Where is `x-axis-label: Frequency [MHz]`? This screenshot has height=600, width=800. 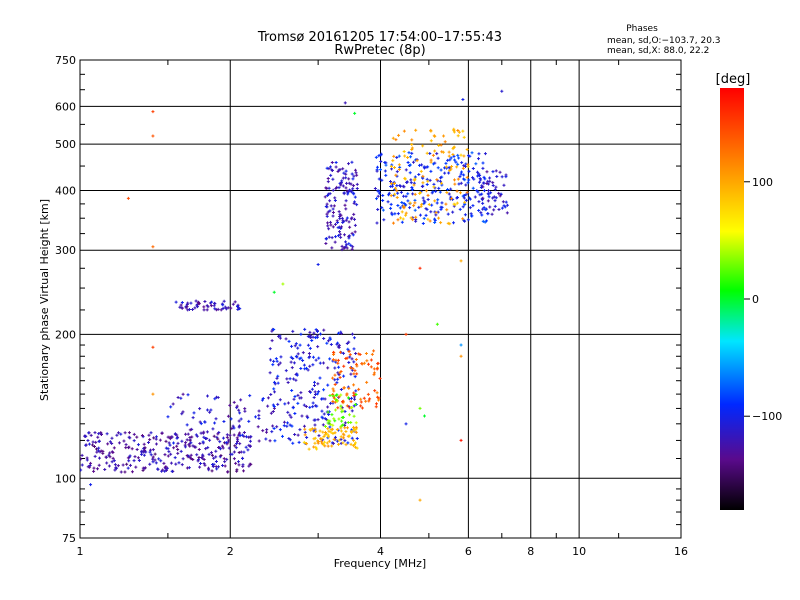
x-axis-label: Frequency [MHz] is located at coordinates (380, 563).